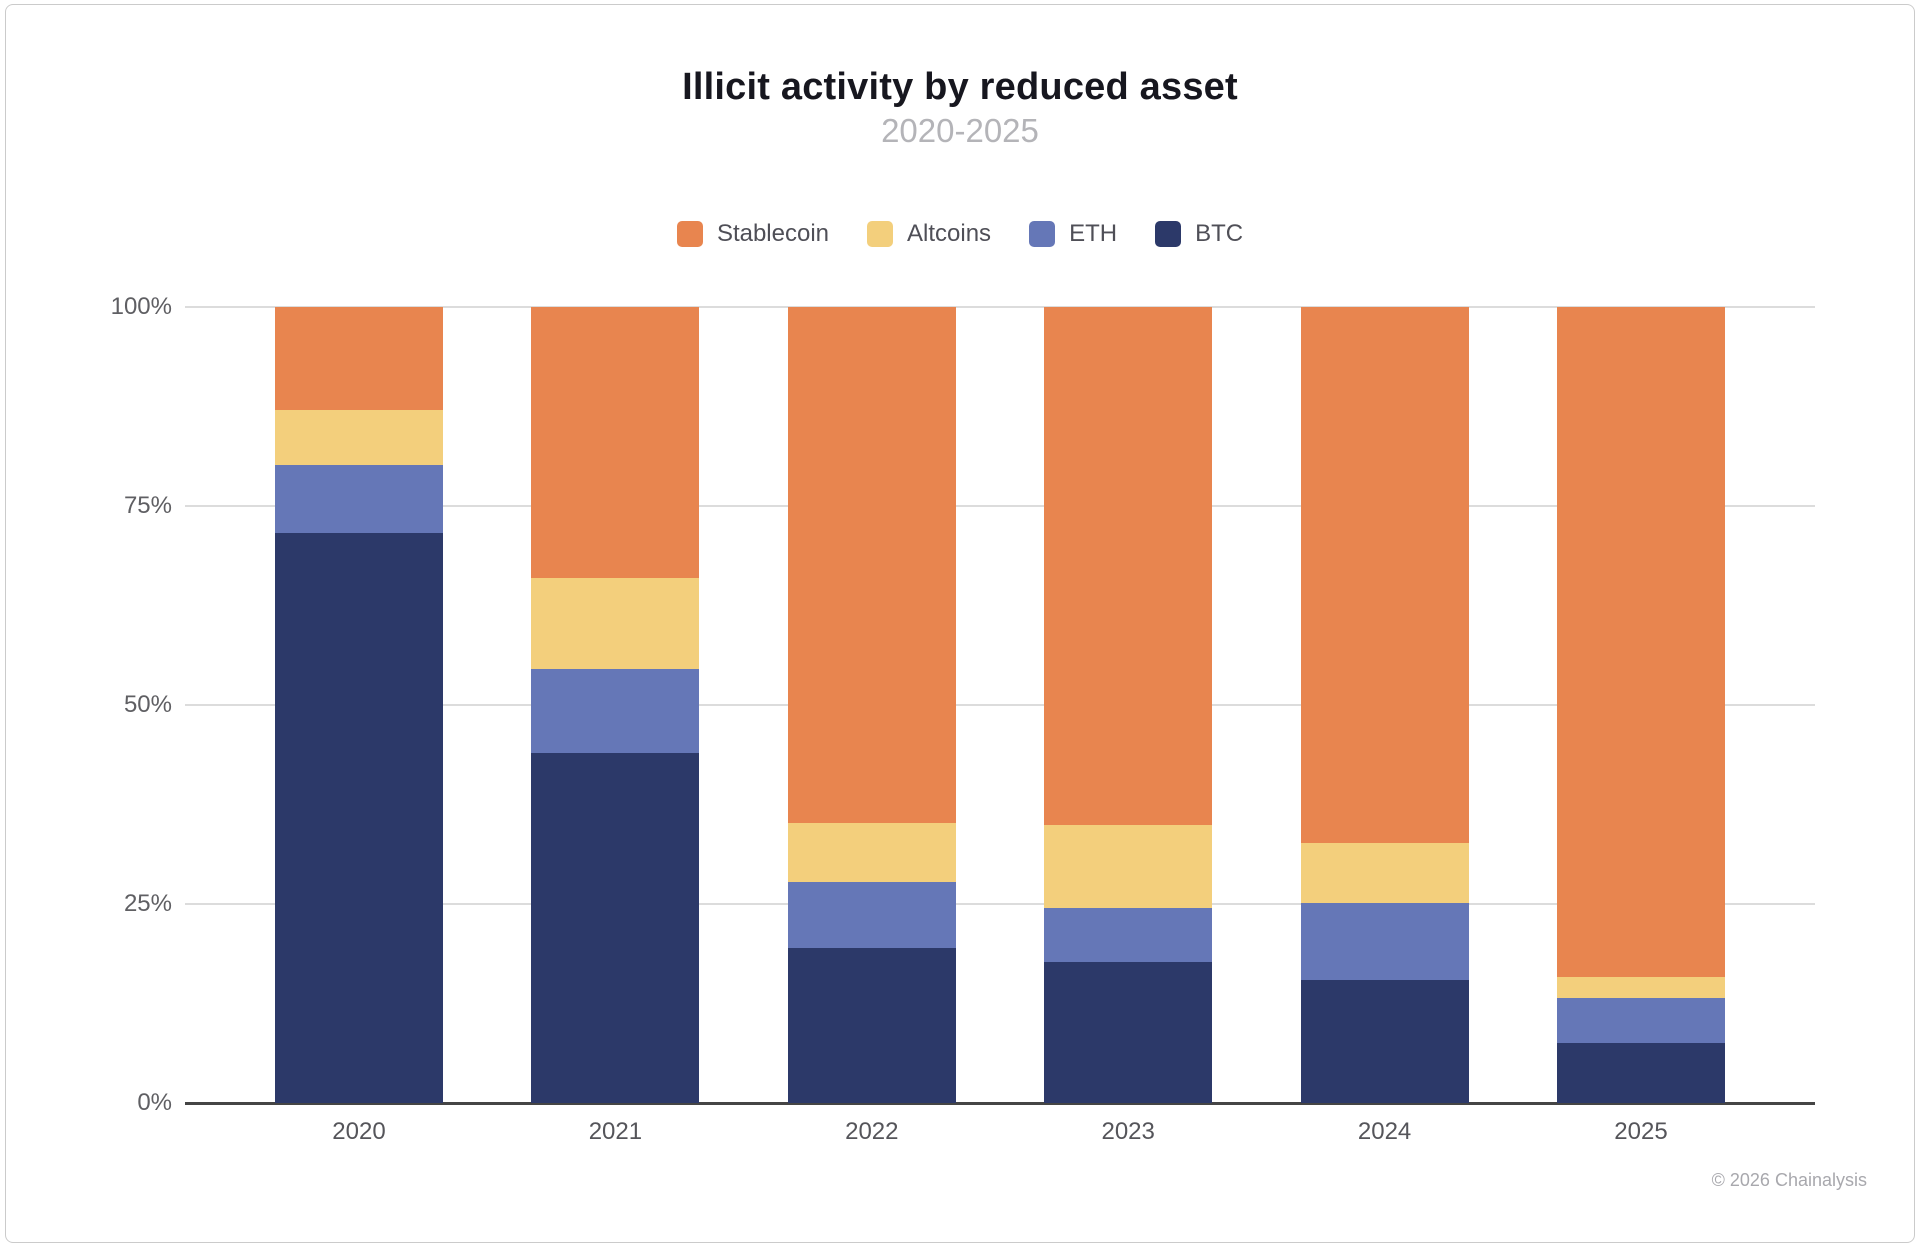 This screenshot has width=1920, height=1247. I want to click on bar-segment-stablecoin-2022, so click(871, 565).